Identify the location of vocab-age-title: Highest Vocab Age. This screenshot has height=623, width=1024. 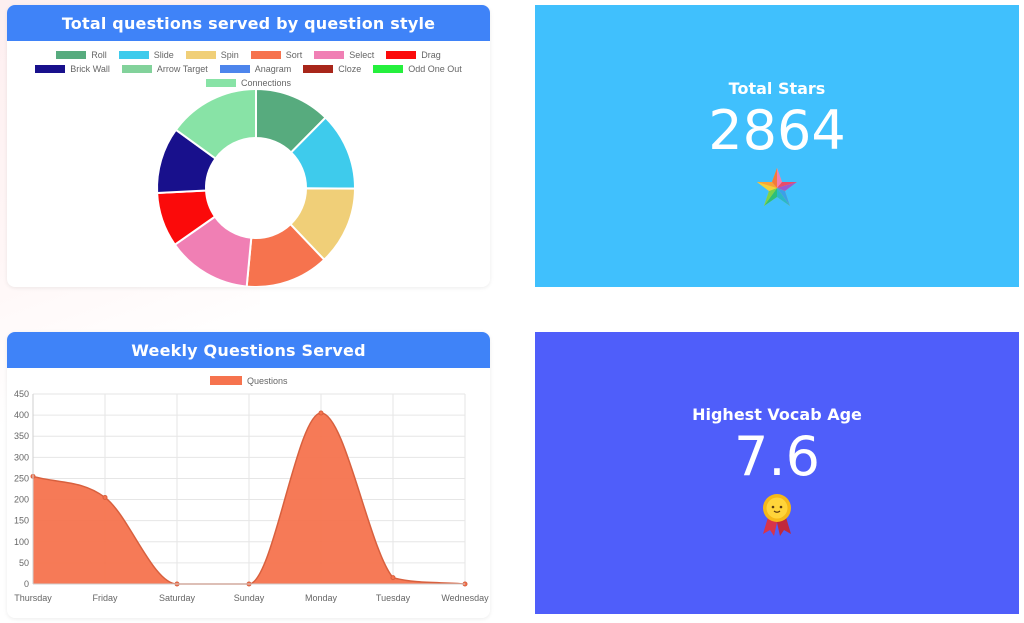
(777, 414).